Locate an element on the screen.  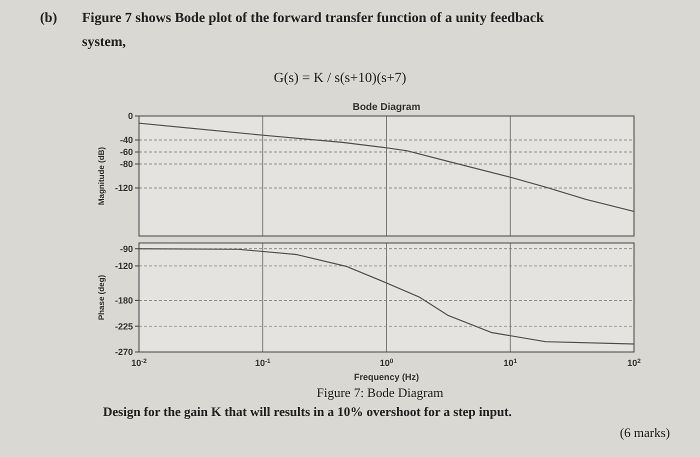
y-tick-label: -180 is located at coordinates (123, 301).